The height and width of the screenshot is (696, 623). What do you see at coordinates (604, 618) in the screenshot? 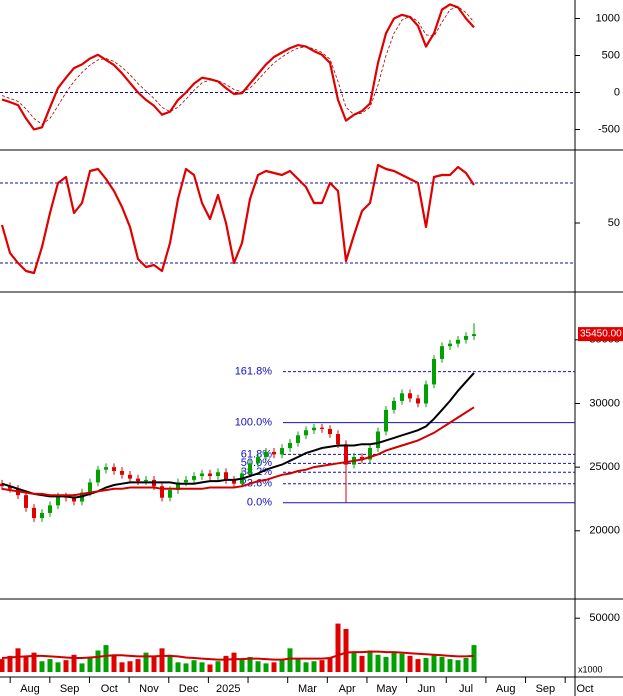
I see `y-tick-label: 50000` at bounding box center [604, 618].